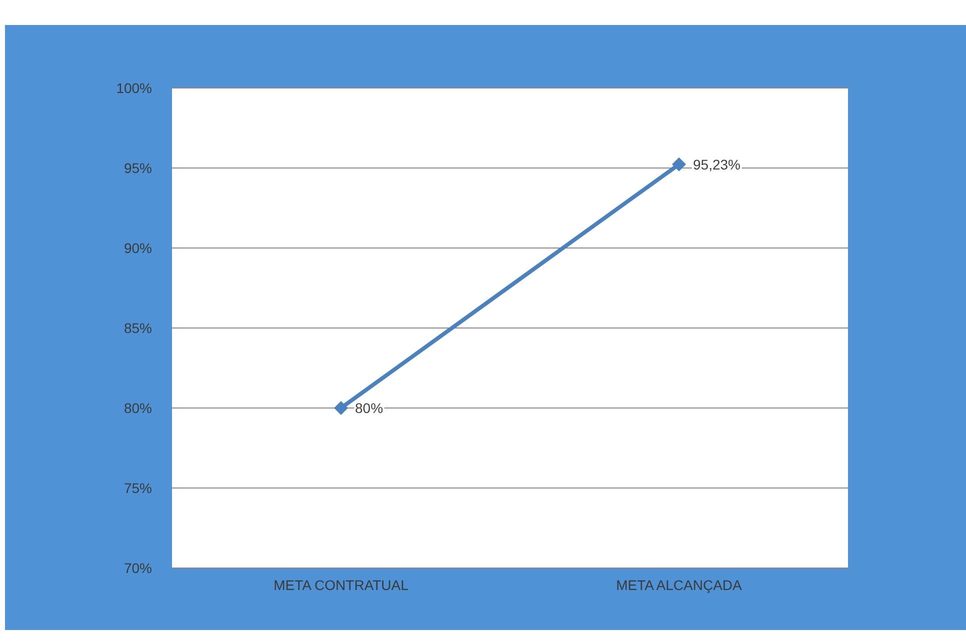  Describe the element at coordinates (341, 585) in the screenshot. I see `x-tick-label: META CONTRATUAL` at that location.